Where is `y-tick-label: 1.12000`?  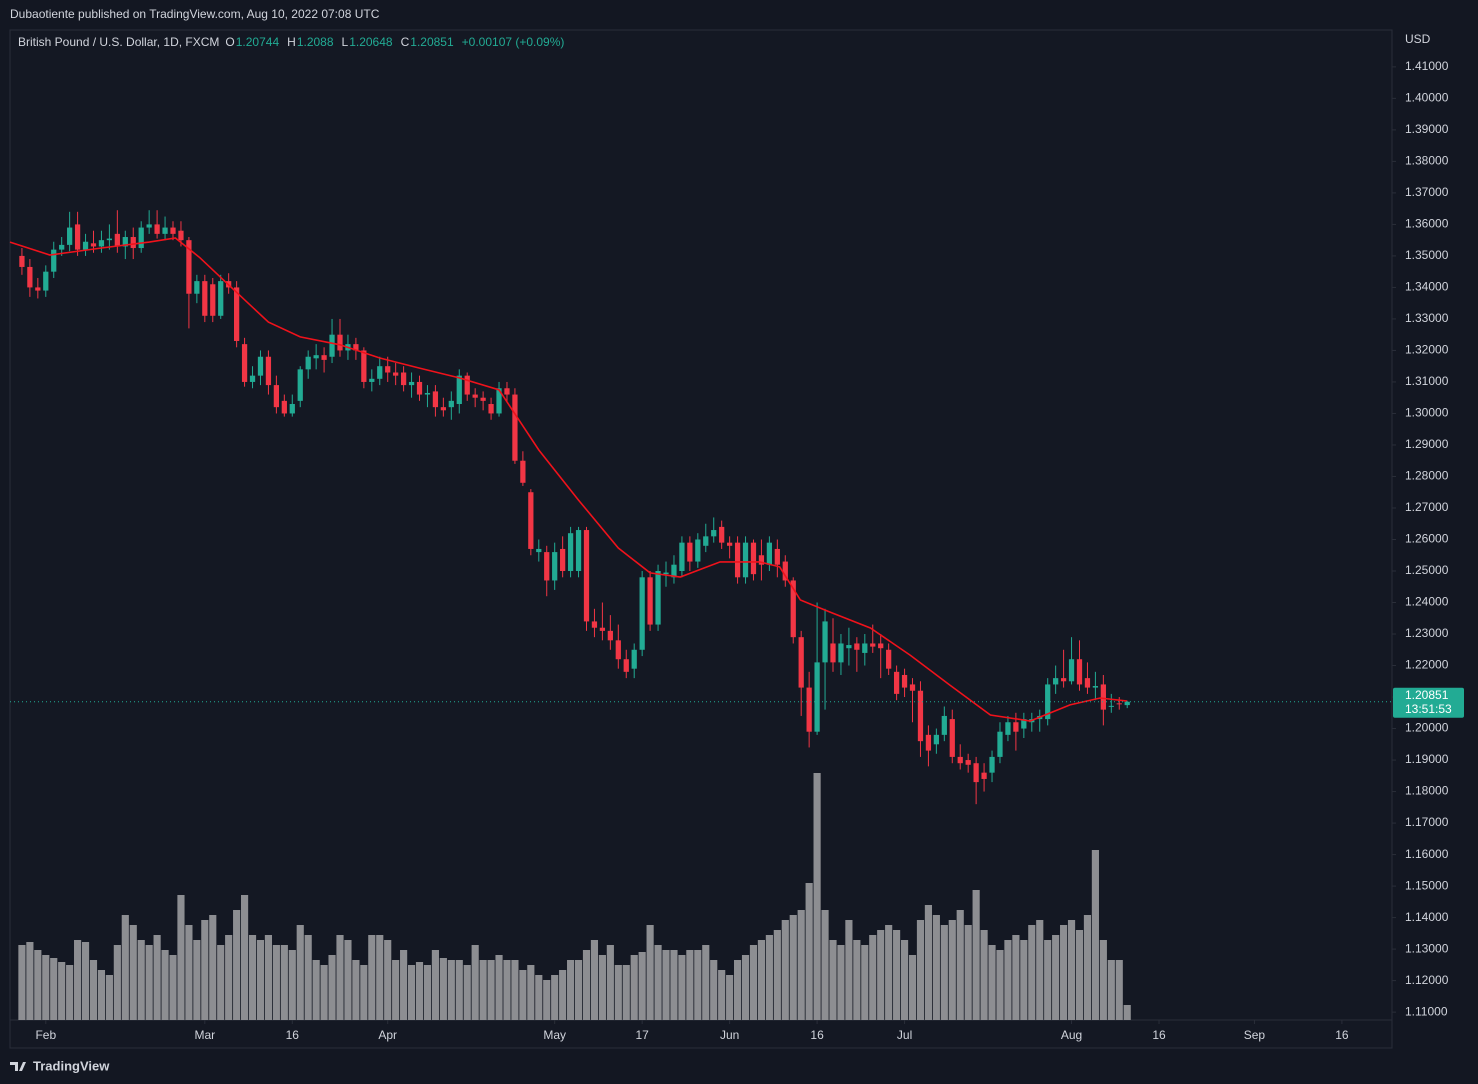 y-tick-label: 1.12000 is located at coordinates (1427, 980).